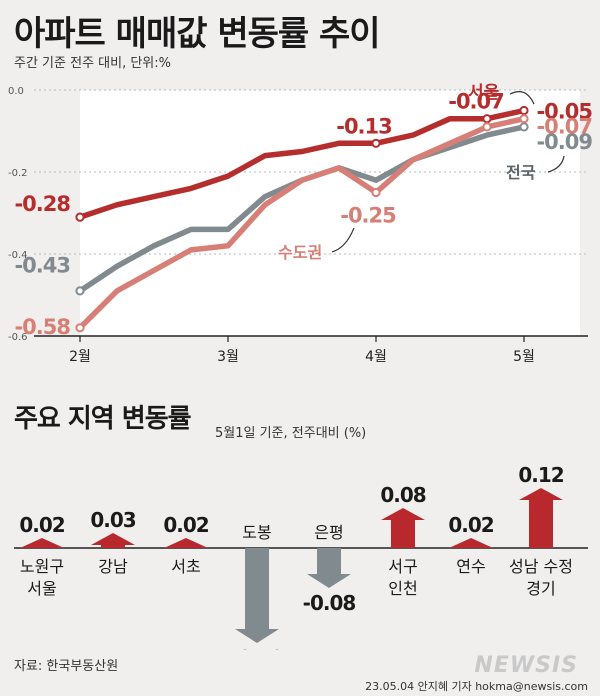 The height and width of the screenshot is (696, 600). Describe the element at coordinates (524, 357) in the screenshot. I see `x-tick-label: 5월` at that location.